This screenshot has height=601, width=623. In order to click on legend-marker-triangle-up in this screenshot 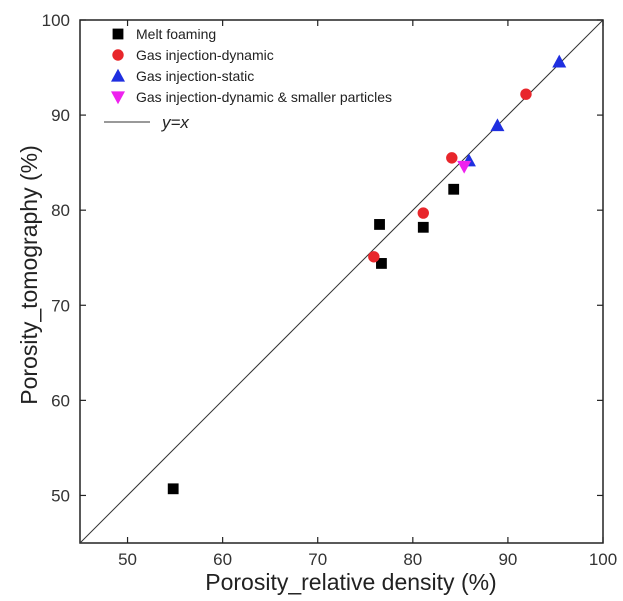, I will do `click(118, 75)`.